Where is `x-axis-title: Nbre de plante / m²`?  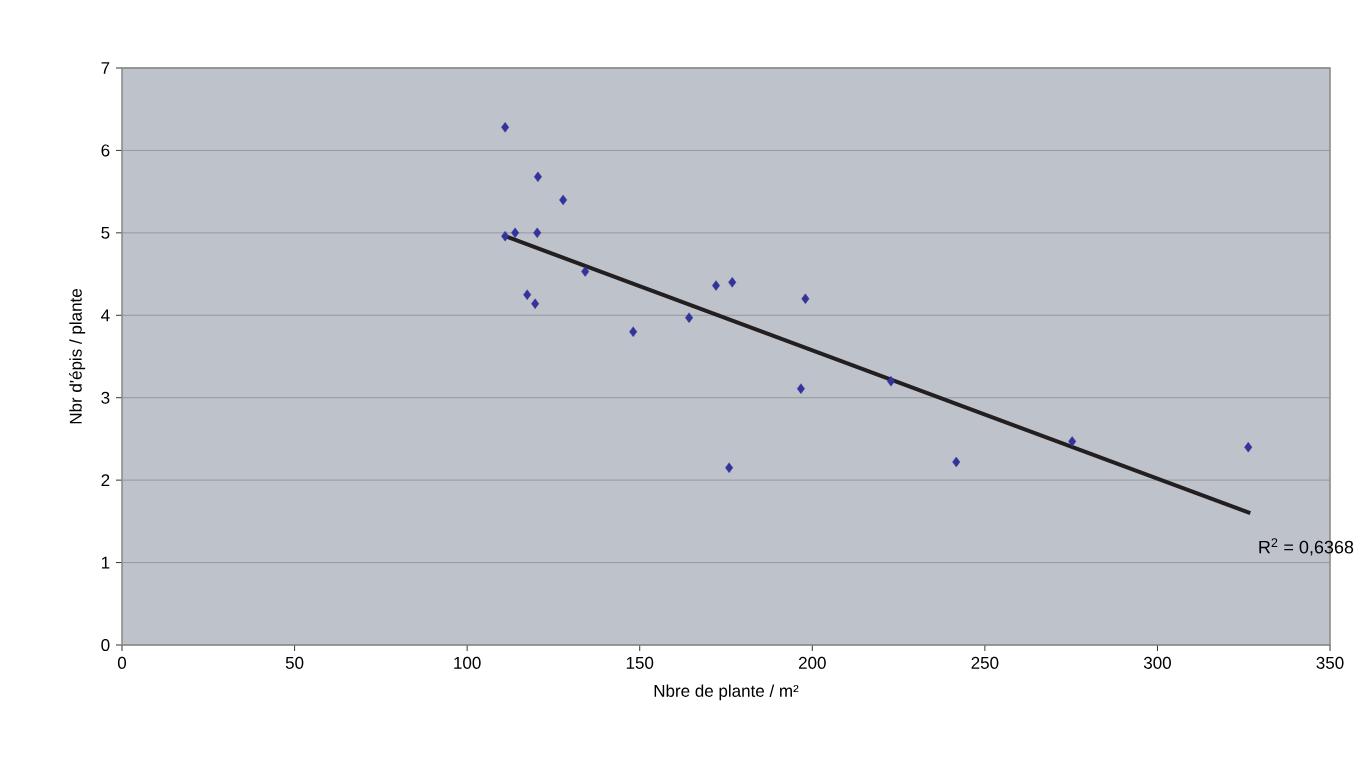 x-axis-title: Nbre de plante / m² is located at coordinates (726, 692).